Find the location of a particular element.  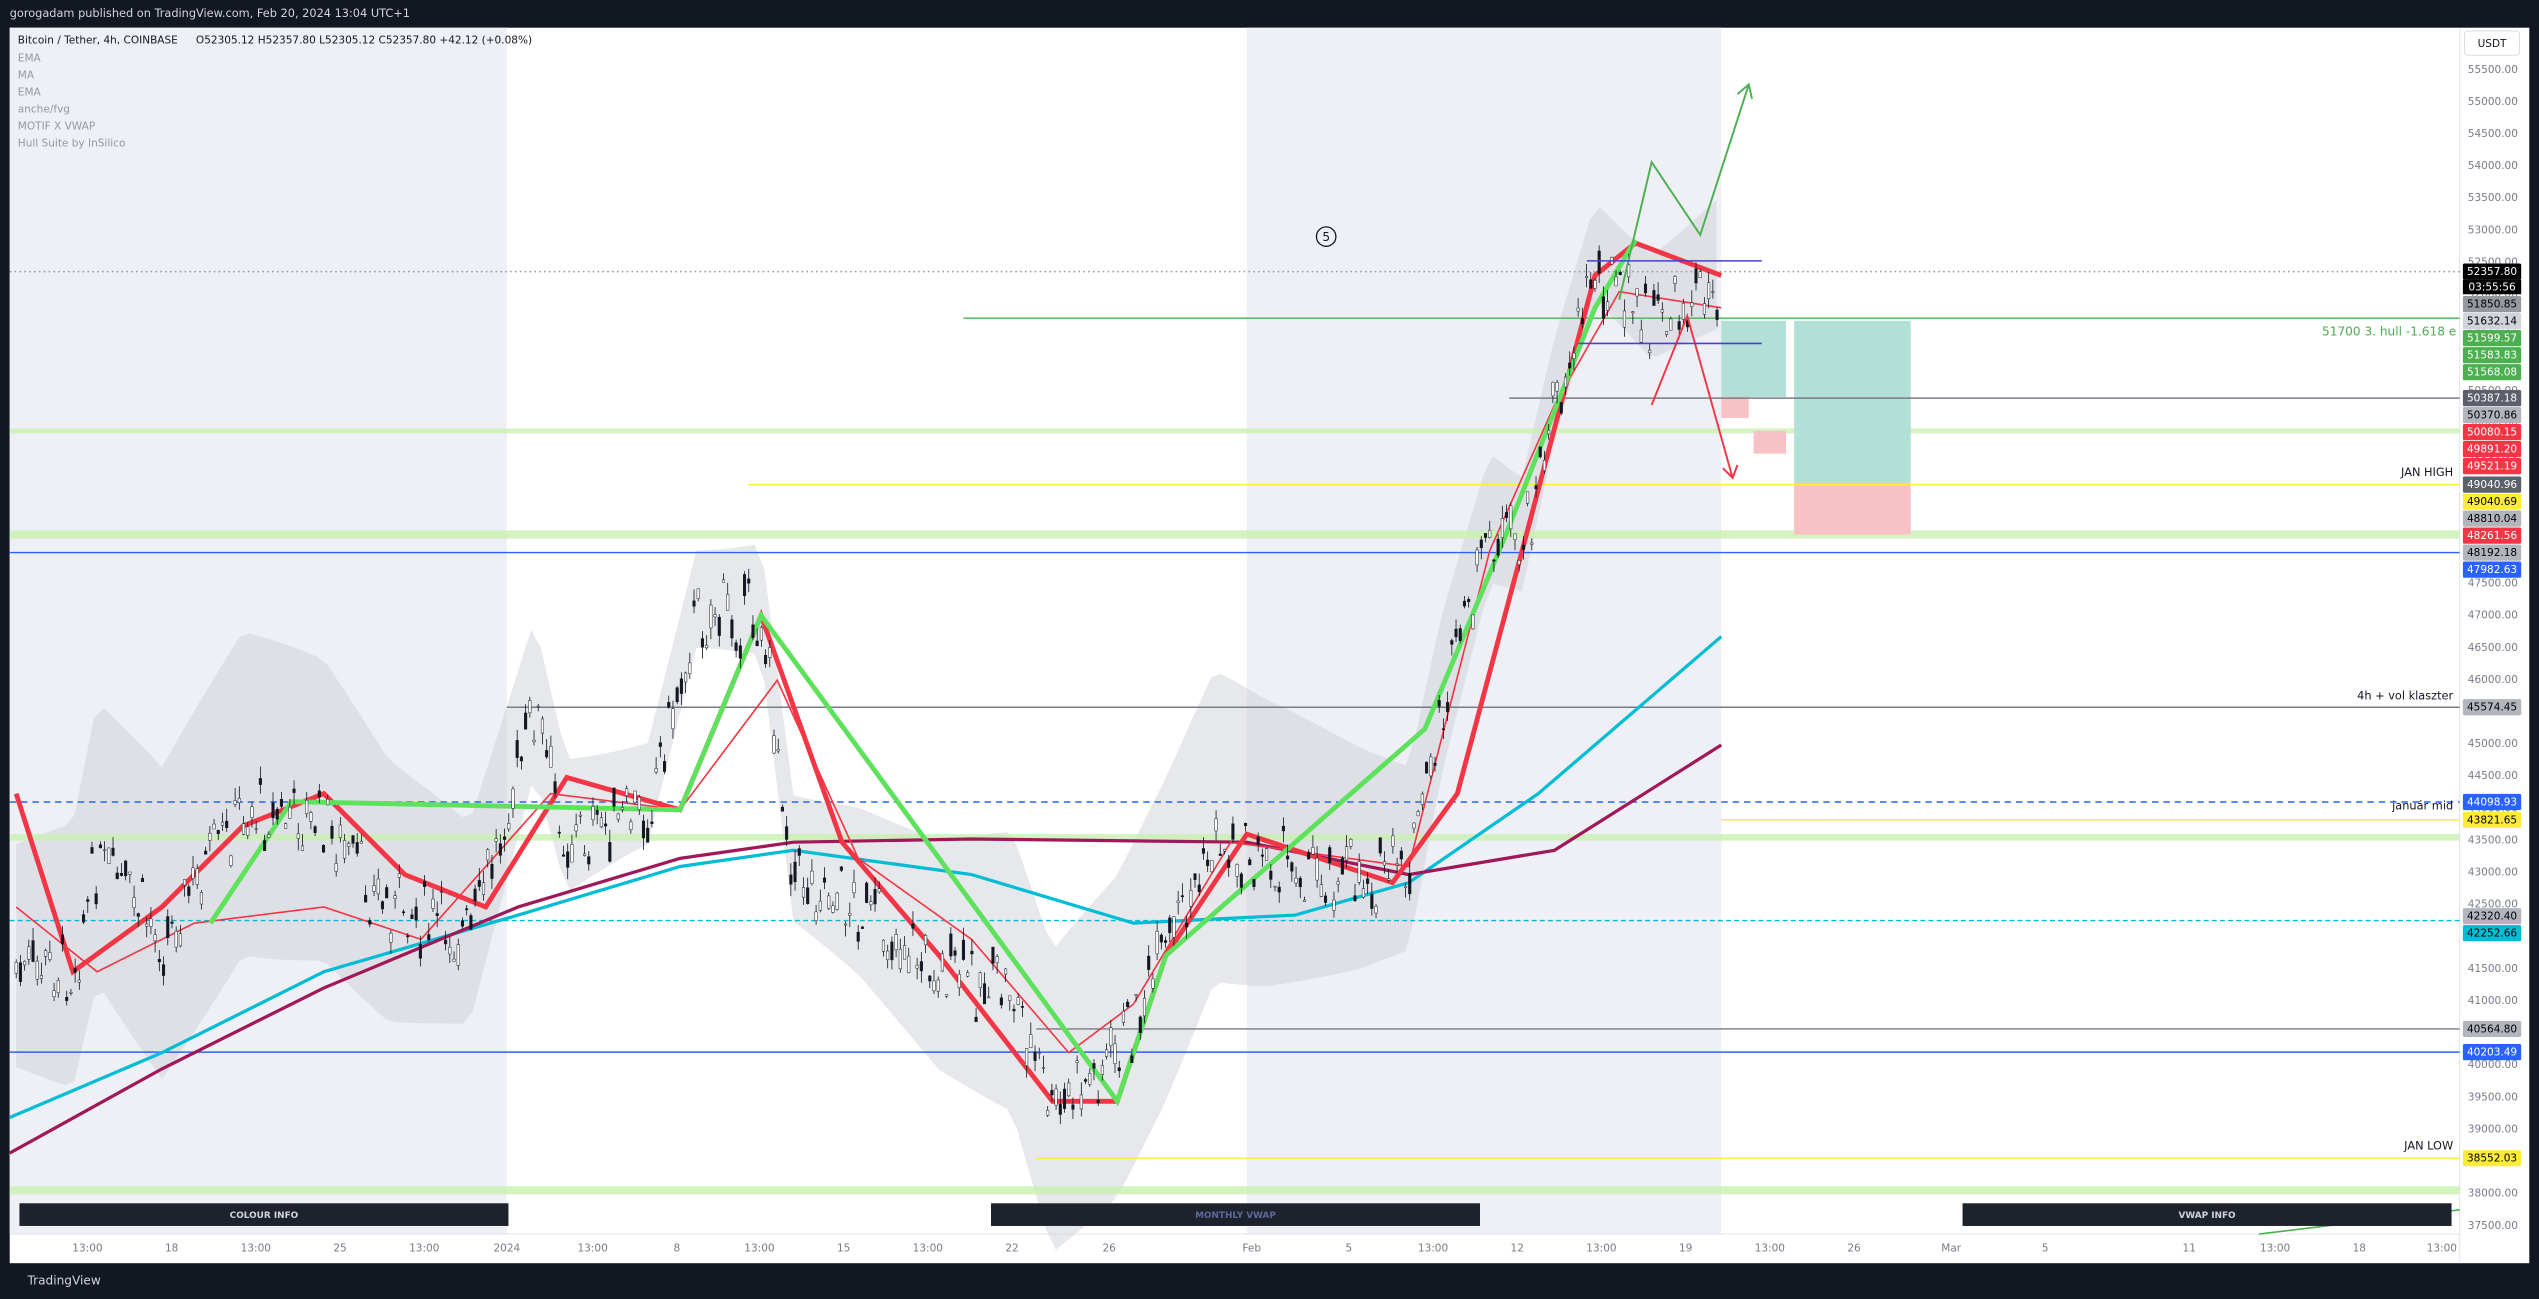

time-tick: 15 is located at coordinates (843, 1249).